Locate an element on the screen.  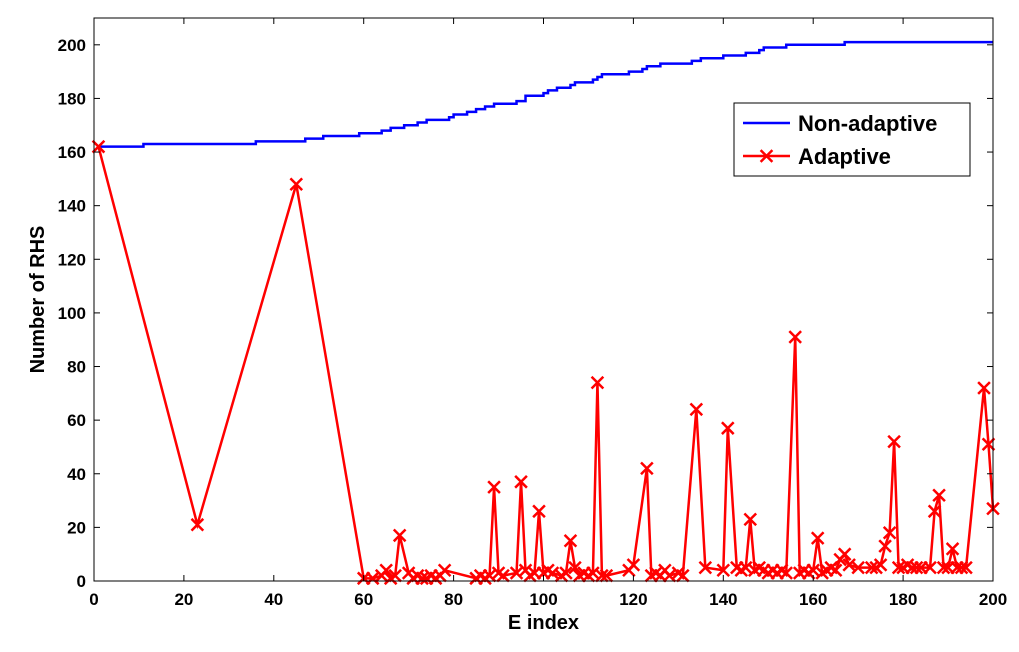
x-tick-label: 60 is located at coordinates (363, 599).